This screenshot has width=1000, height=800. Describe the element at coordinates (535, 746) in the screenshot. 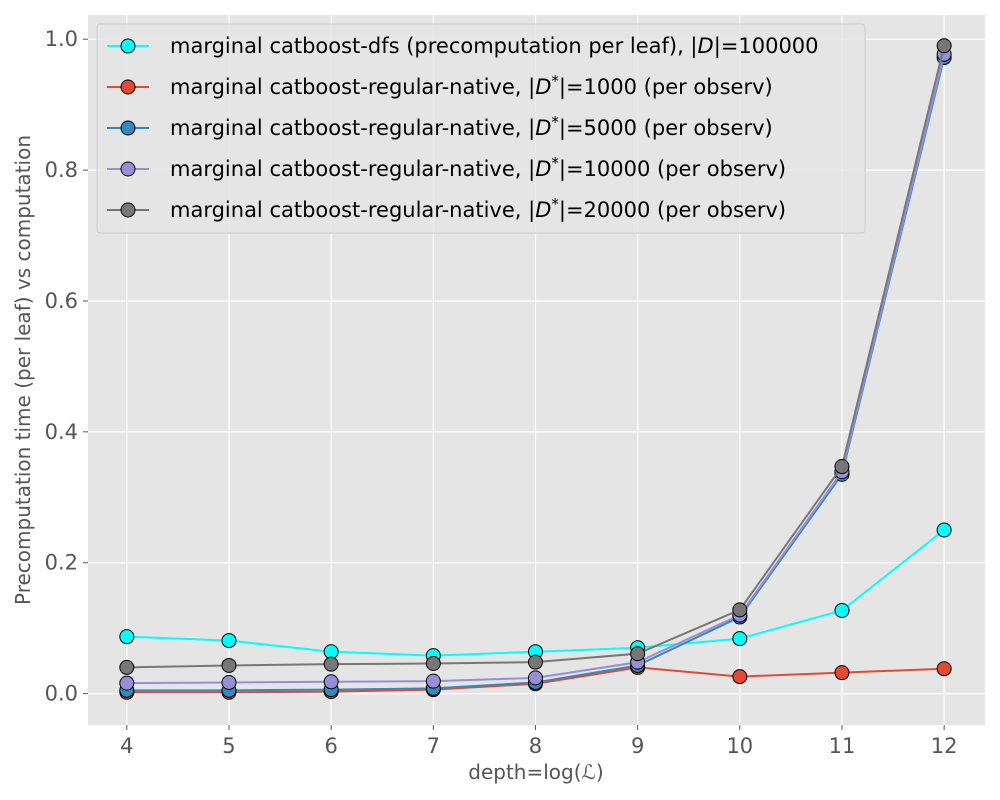

I see `x-tick-label: 8` at that location.